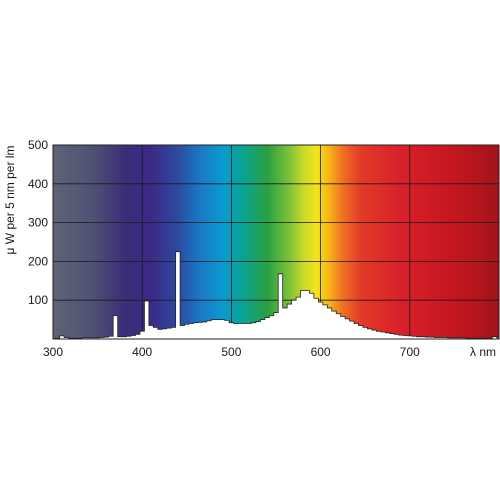 The image size is (500, 500). Describe the element at coordinates (483, 352) in the screenshot. I see `x-axis-label: λ nm` at that location.